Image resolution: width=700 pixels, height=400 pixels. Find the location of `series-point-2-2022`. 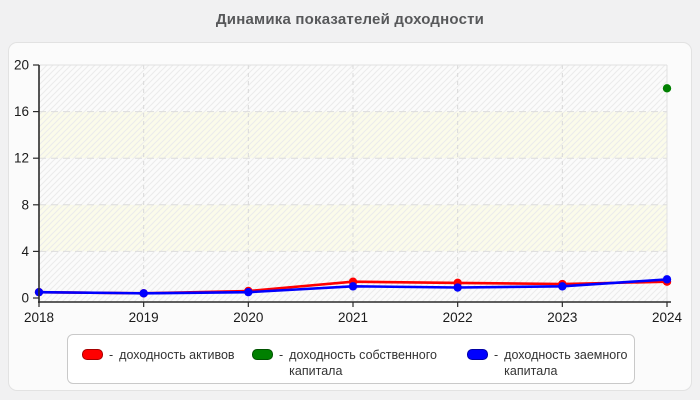

series-point-2-2022 is located at coordinates (457, 287).